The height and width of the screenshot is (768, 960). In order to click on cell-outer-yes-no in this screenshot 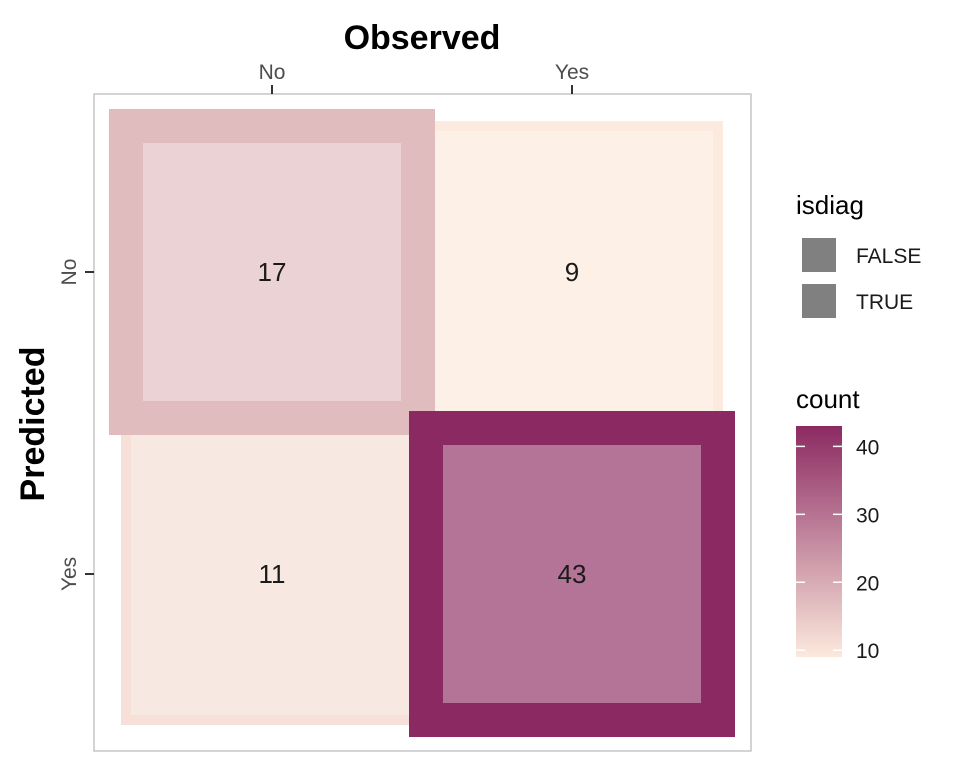, I will do `click(272, 574)`.